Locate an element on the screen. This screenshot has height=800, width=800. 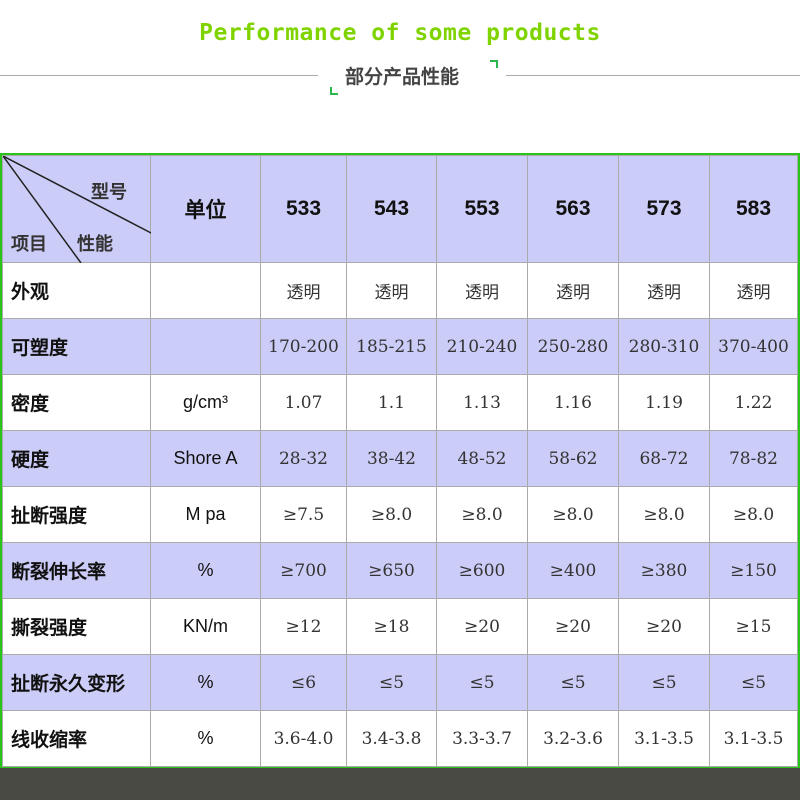
table-row: 硬度 Shore A 28-32 38-42 48-52 58-62 68-72 78-82 is located at coordinates (400, 458).